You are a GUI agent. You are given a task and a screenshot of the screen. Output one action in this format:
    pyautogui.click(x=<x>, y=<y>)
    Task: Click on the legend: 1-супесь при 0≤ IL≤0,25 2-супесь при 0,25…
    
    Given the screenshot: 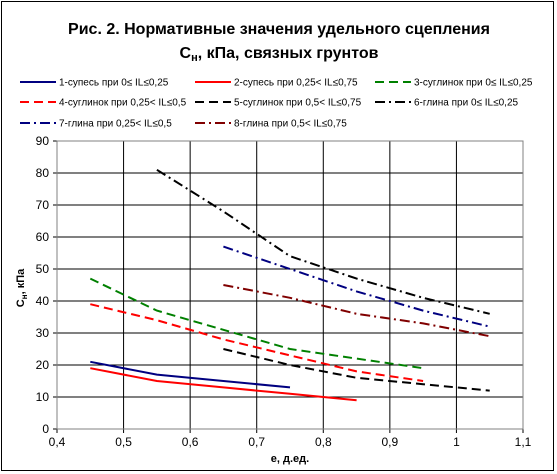 What is the action you would take?
    pyautogui.click(x=276, y=104)
    